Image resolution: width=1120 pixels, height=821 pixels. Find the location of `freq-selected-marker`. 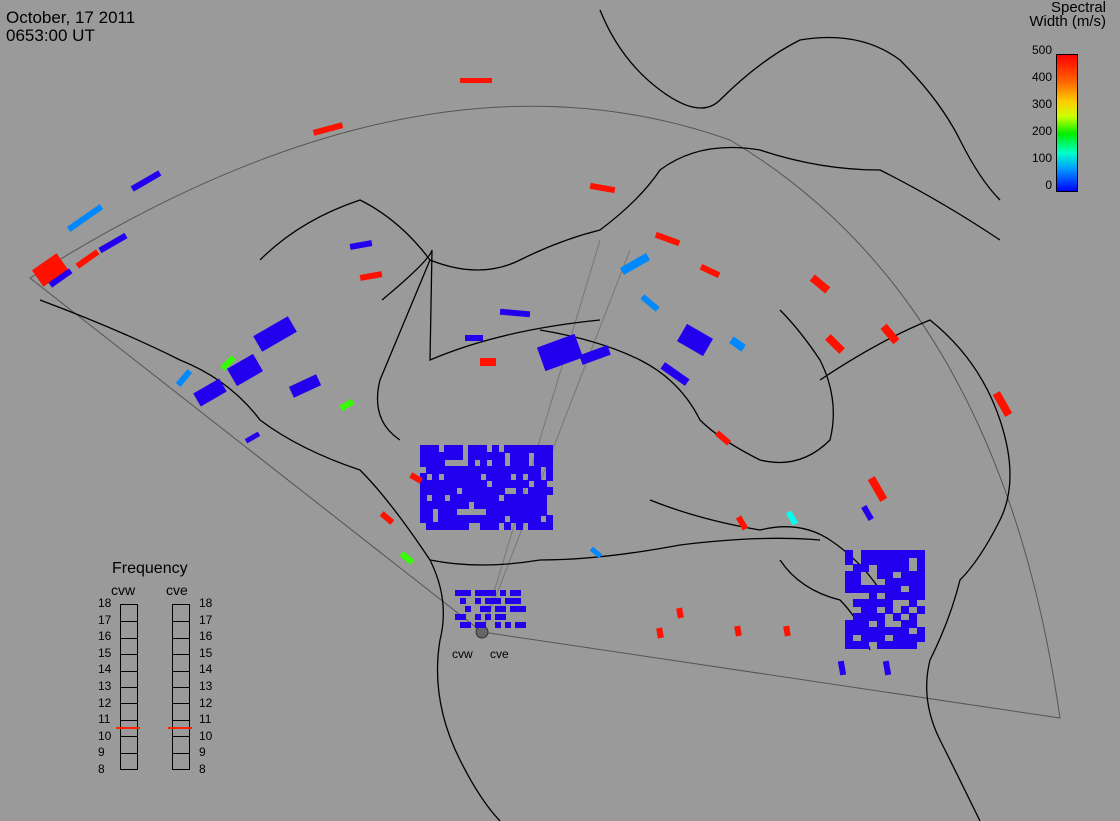

freq-selected-marker is located at coordinates (180, 728).